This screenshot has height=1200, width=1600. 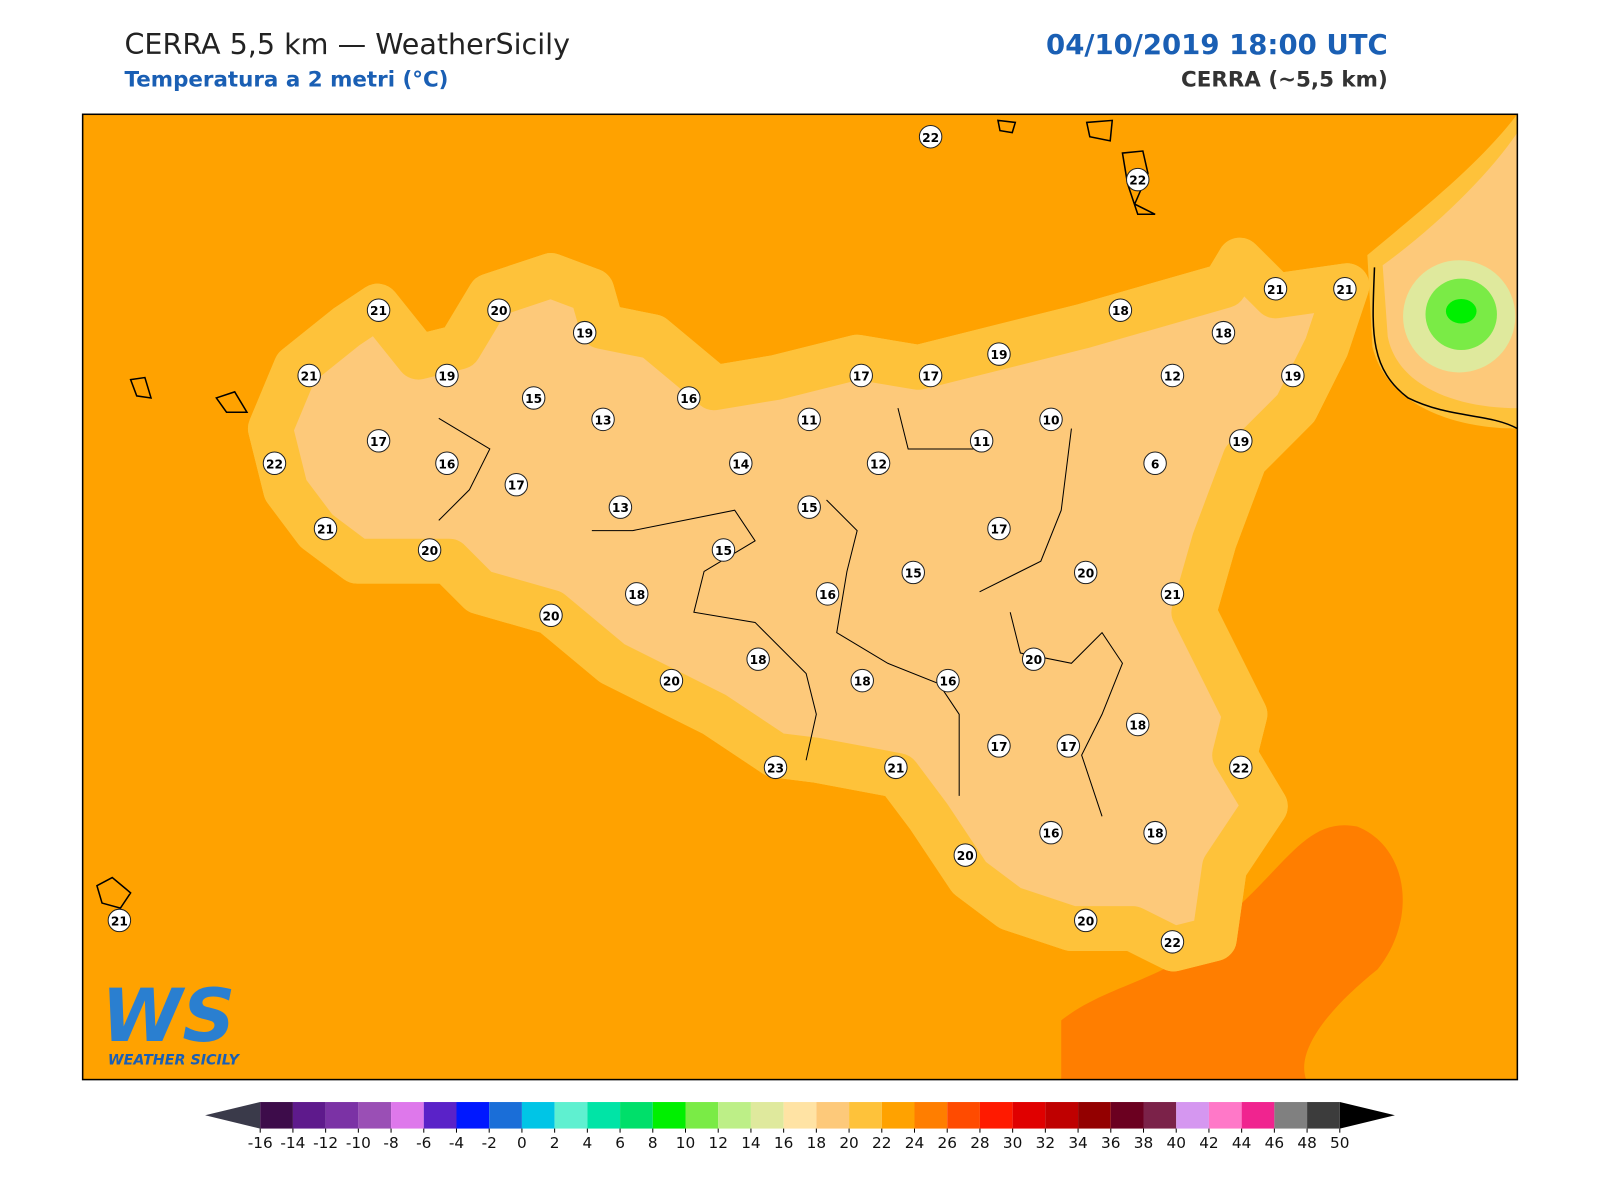 What do you see at coordinates (1445, 348) in the screenshot?
I see `calabria-coast` at bounding box center [1445, 348].